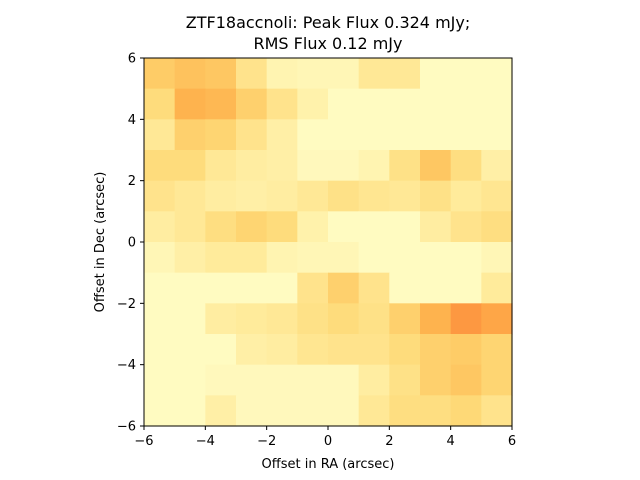 The image size is (640, 480). Describe the element at coordinates (126, 365) in the screenshot. I see `y-tick-label: −4` at that location.